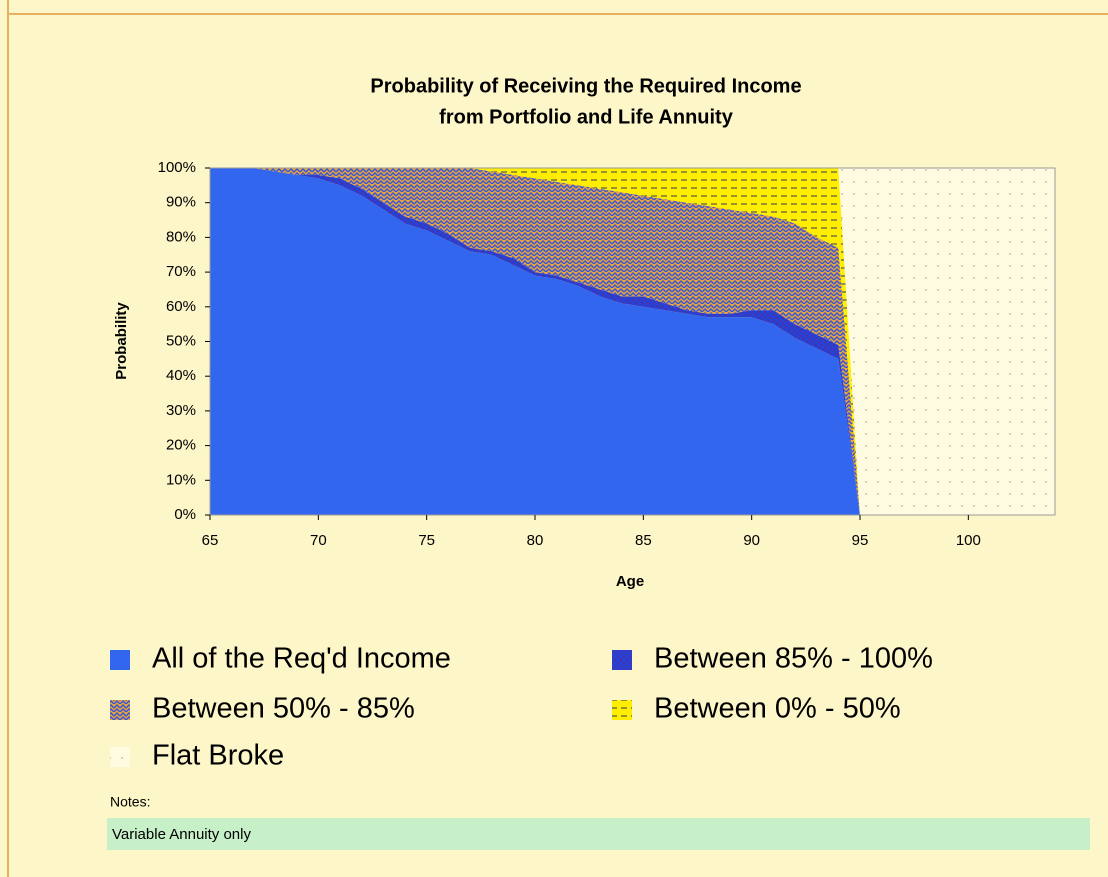 The height and width of the screenshot is (877, 1108). I want to click on x-tick-label: 80, so click(535, 540).